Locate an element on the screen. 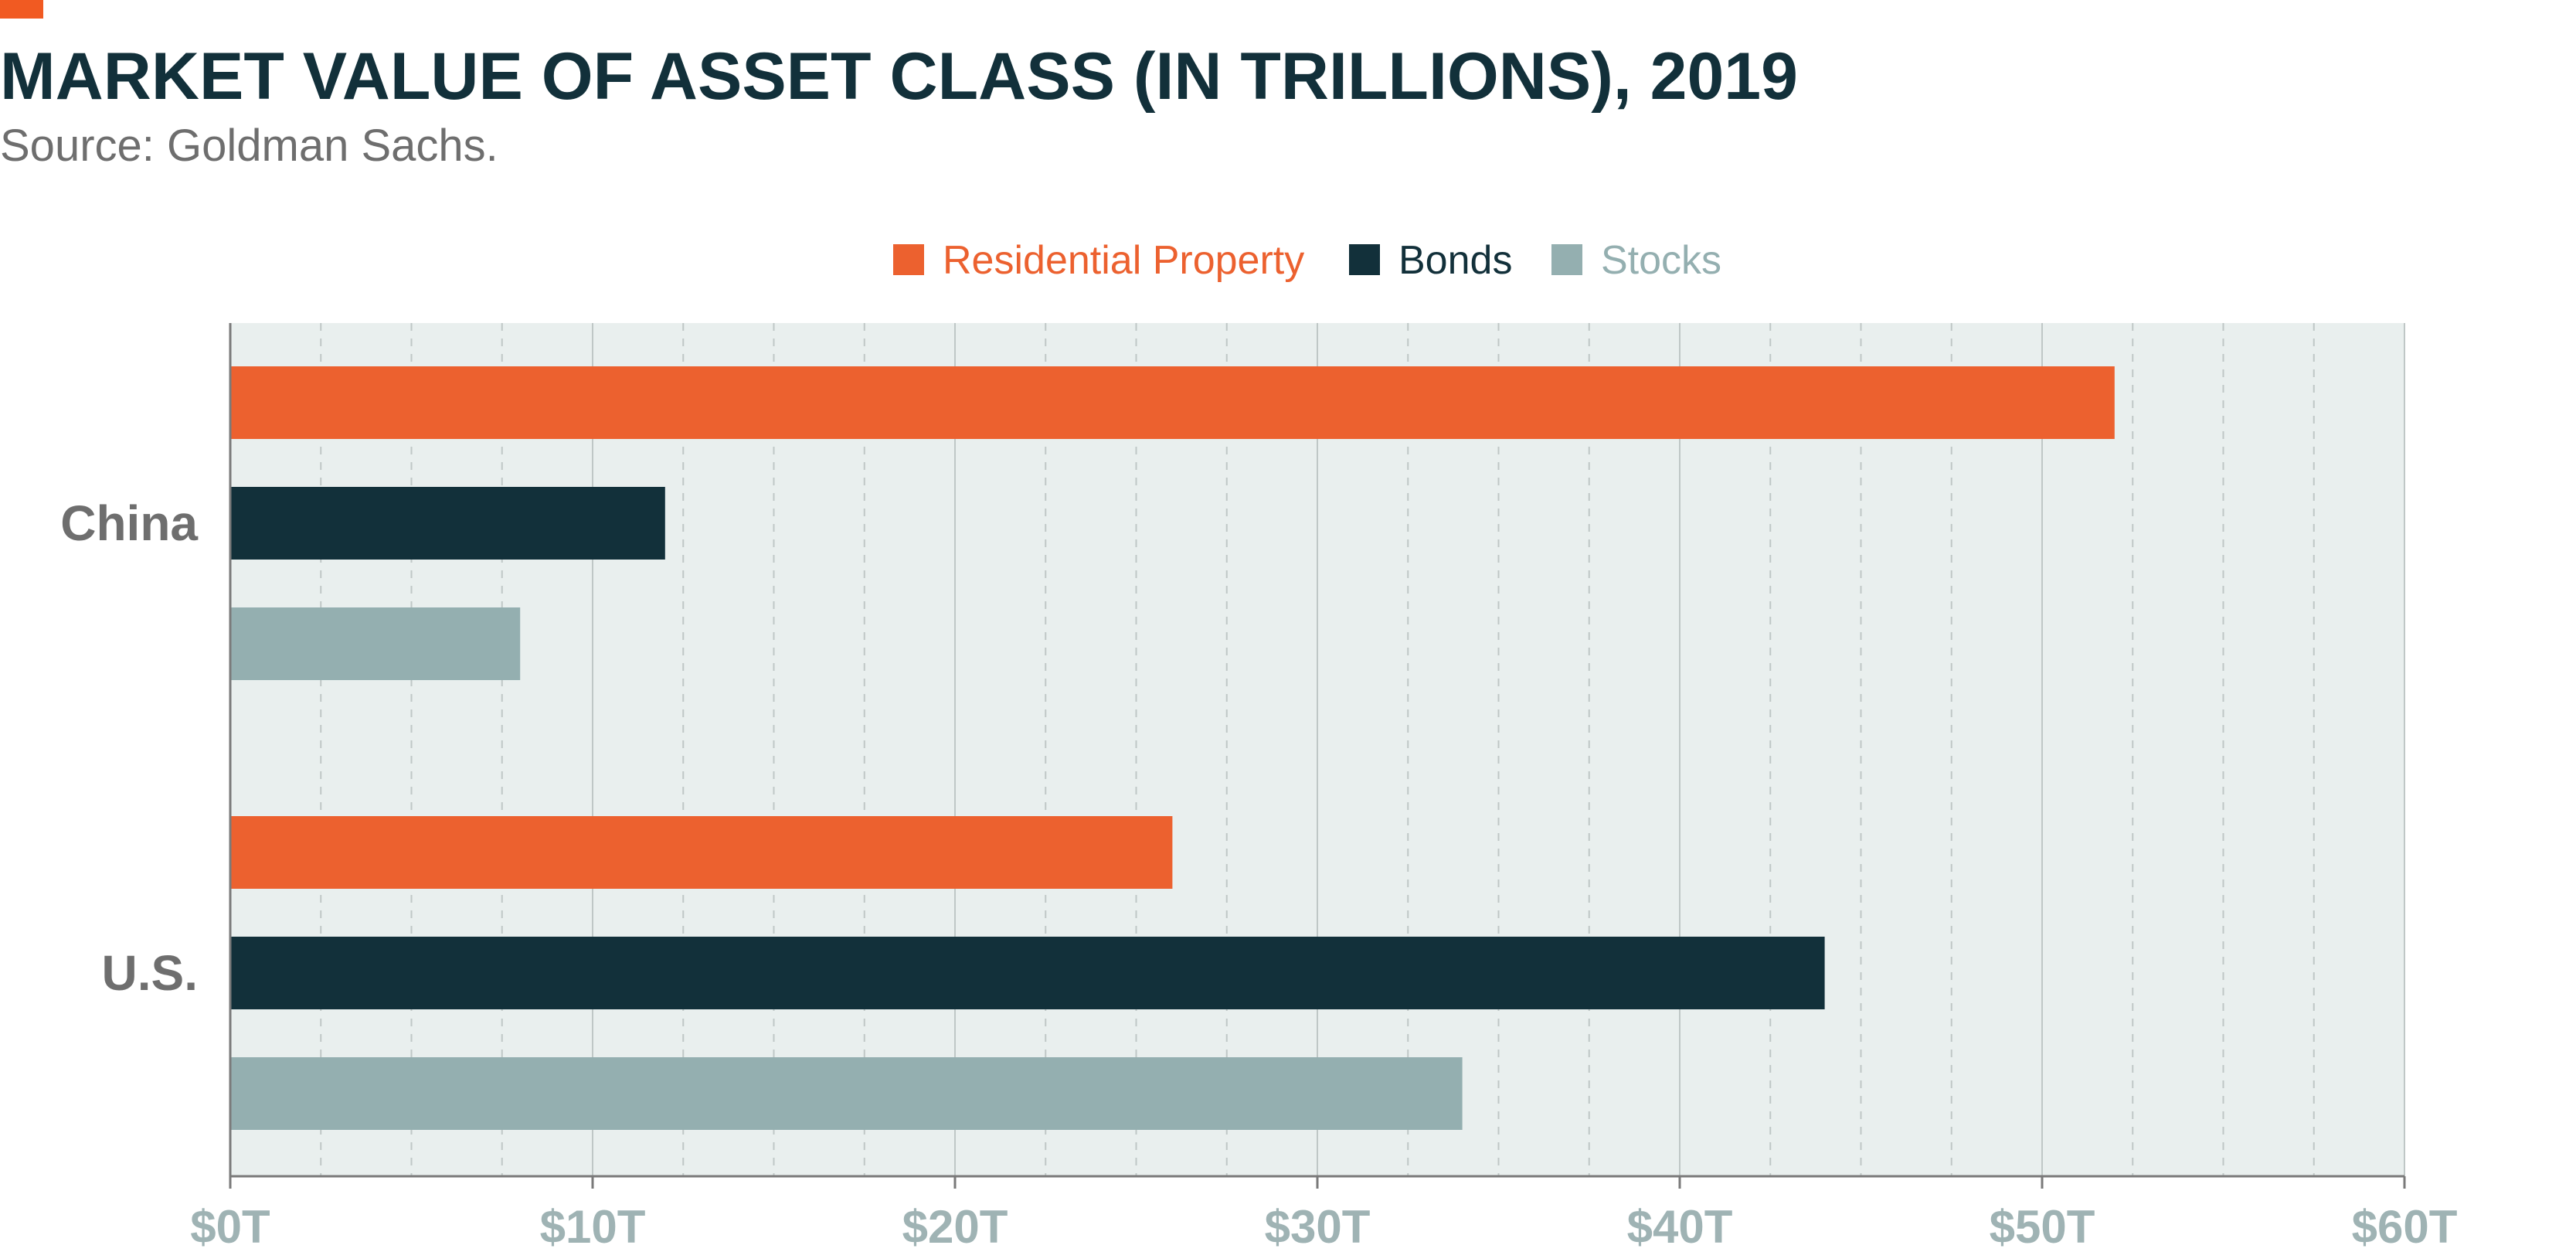 The height and width of the screenshot is (1252, 2576). category-label: U.S. is located at coordinates (150, 973).